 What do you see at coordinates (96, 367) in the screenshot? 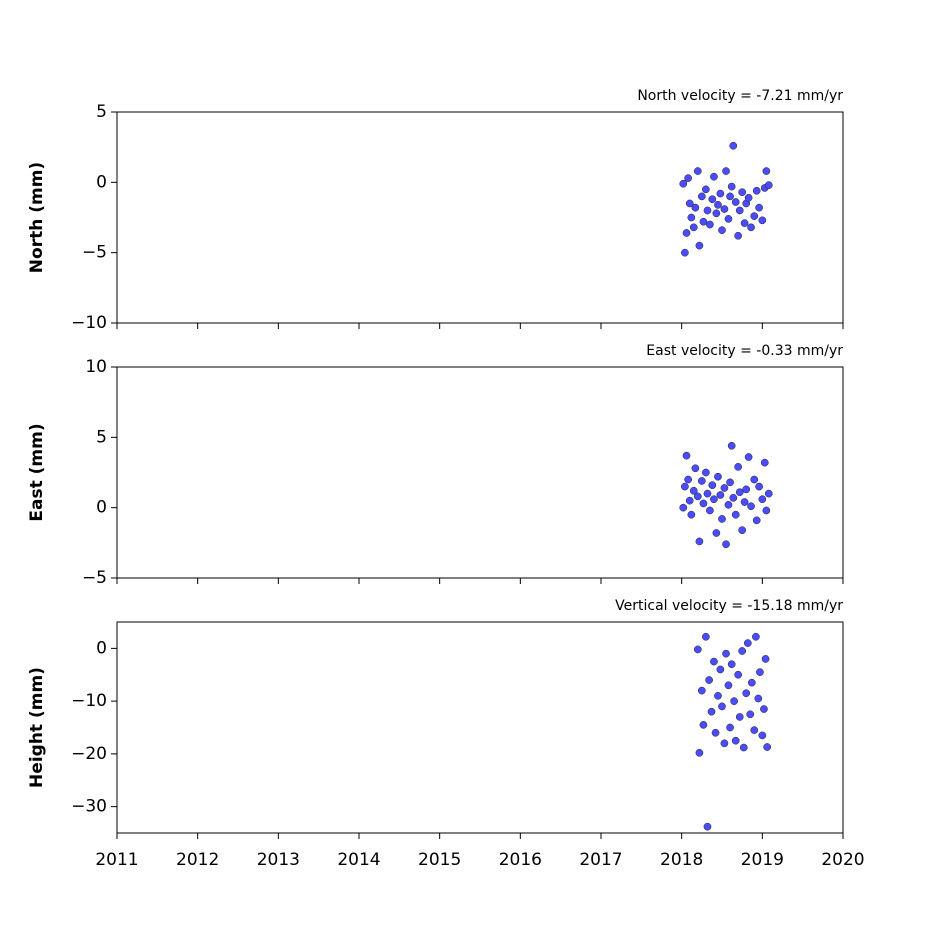
I see `y-tick-label: 10` at bounding box center [96, 367].